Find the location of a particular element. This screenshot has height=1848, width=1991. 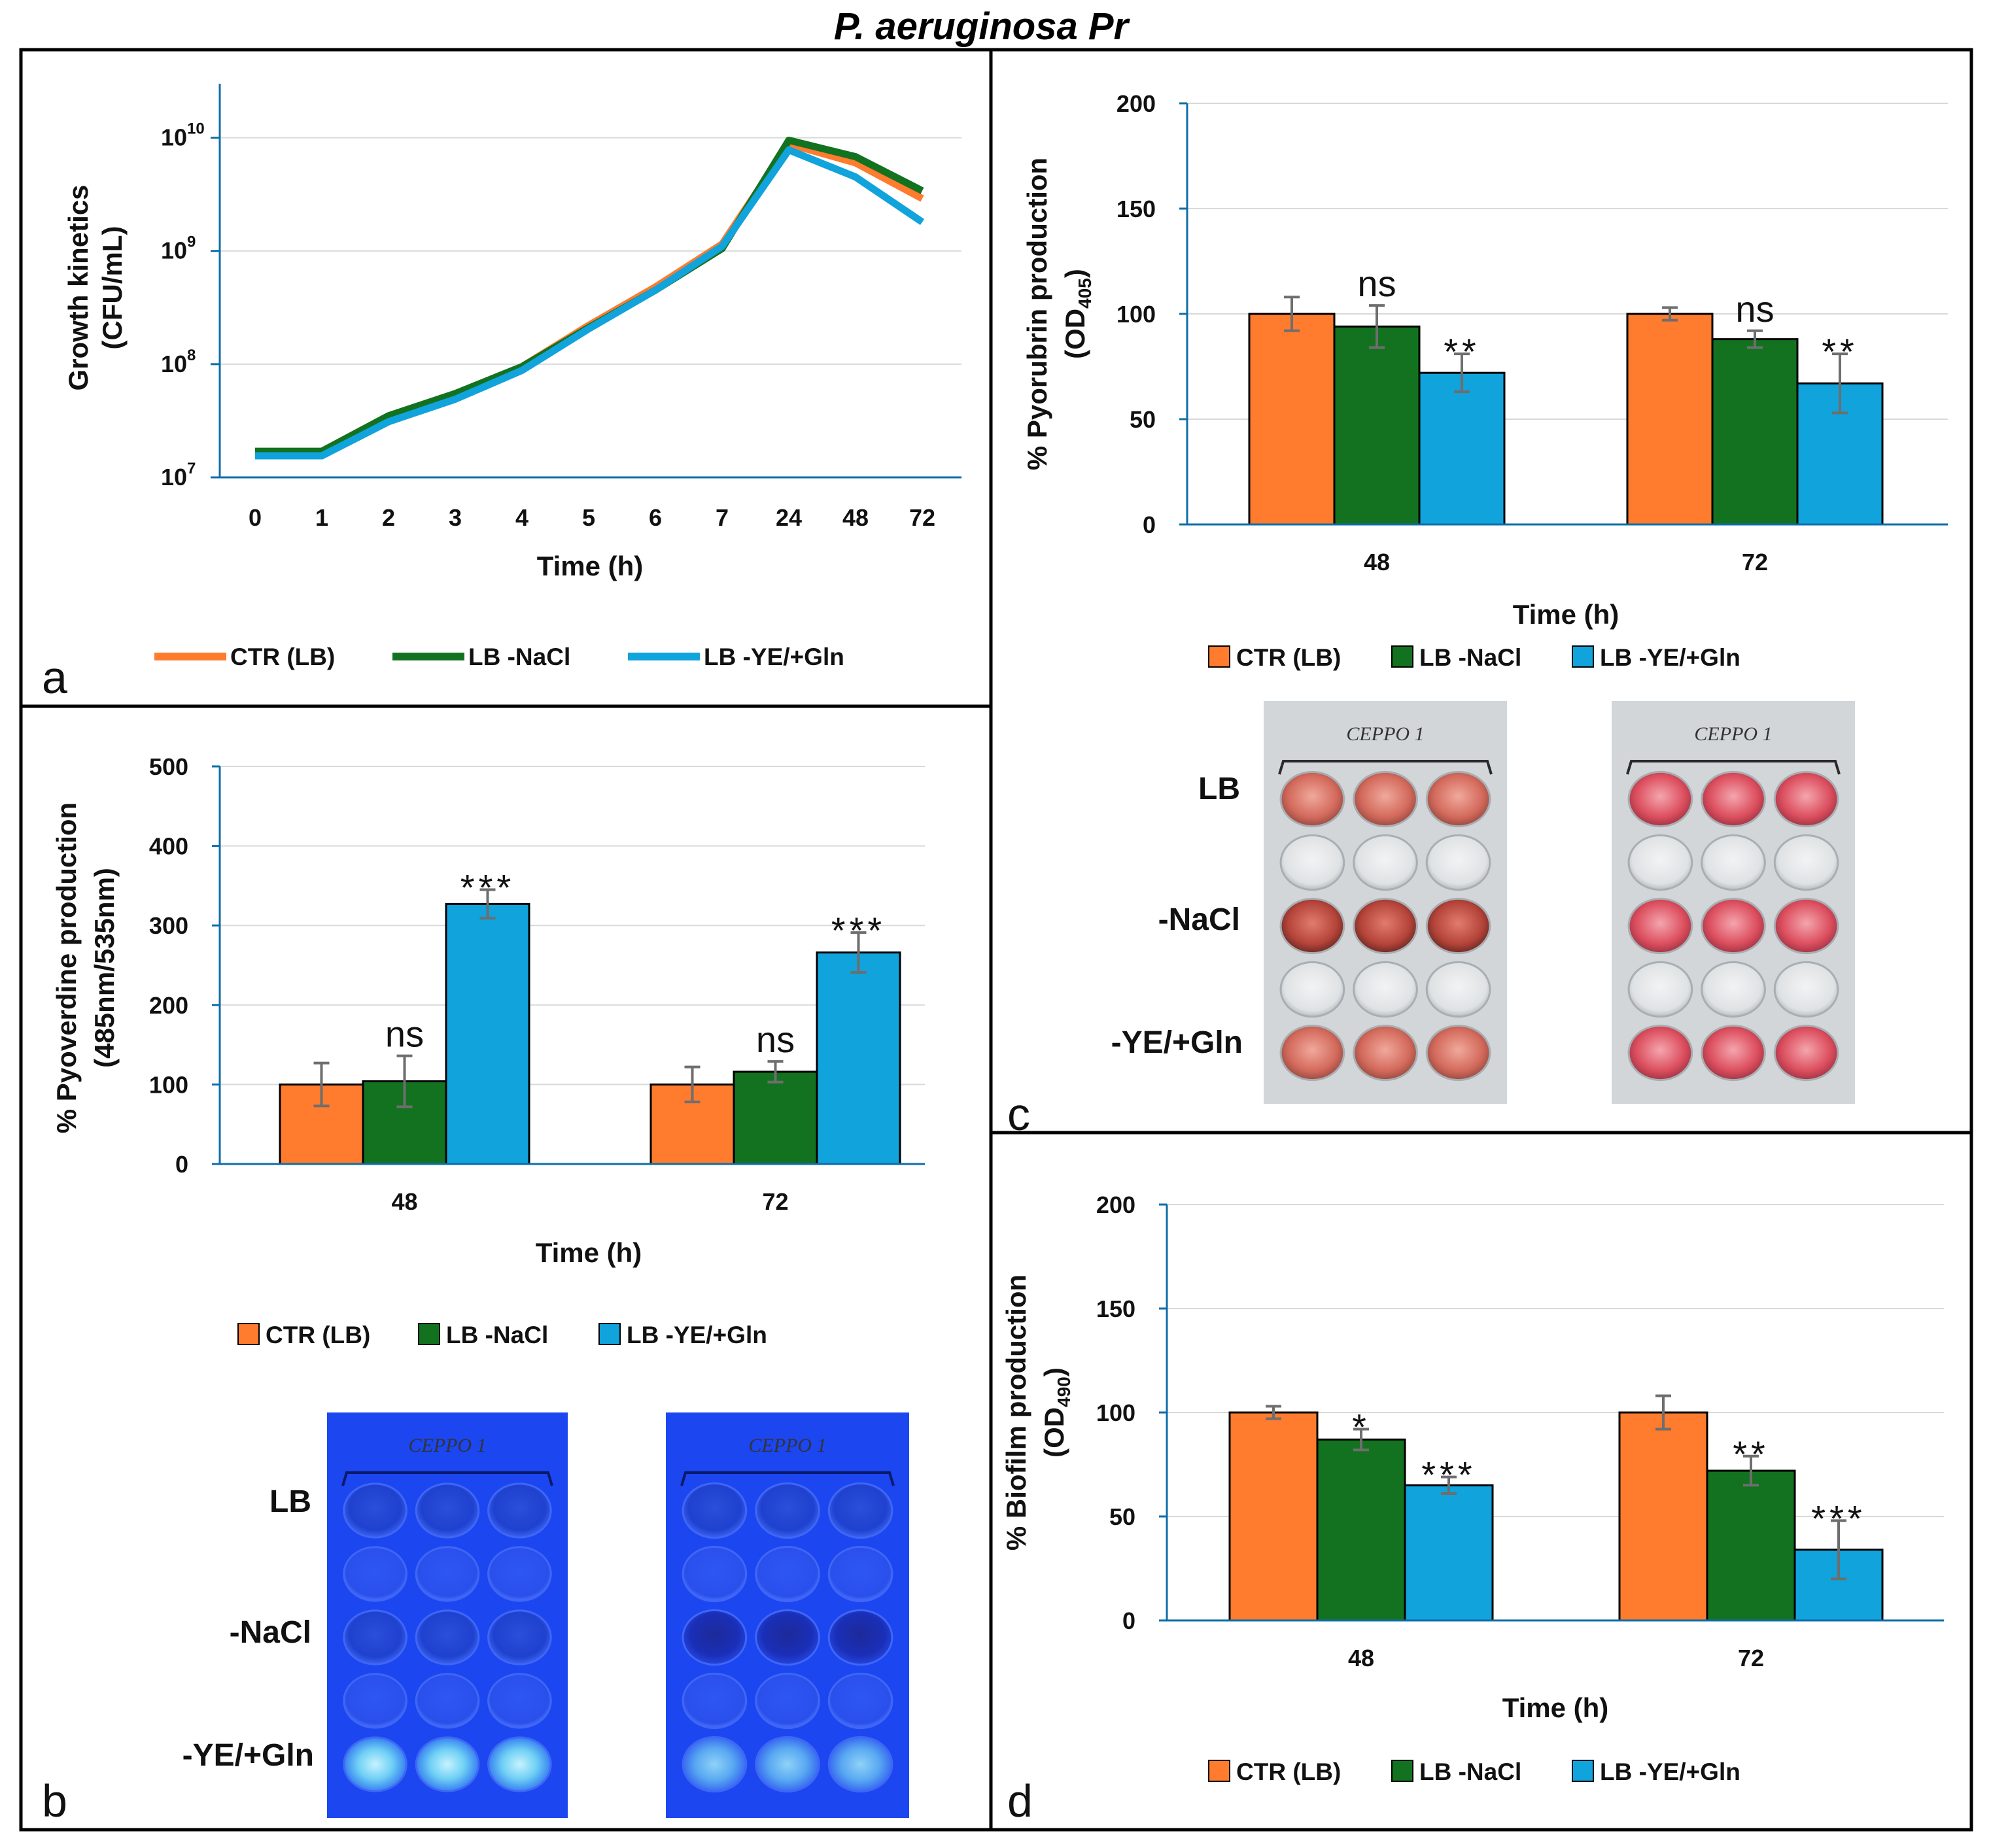

panel-a-y-tick-label: 107 is located at coordinates (178, 475).